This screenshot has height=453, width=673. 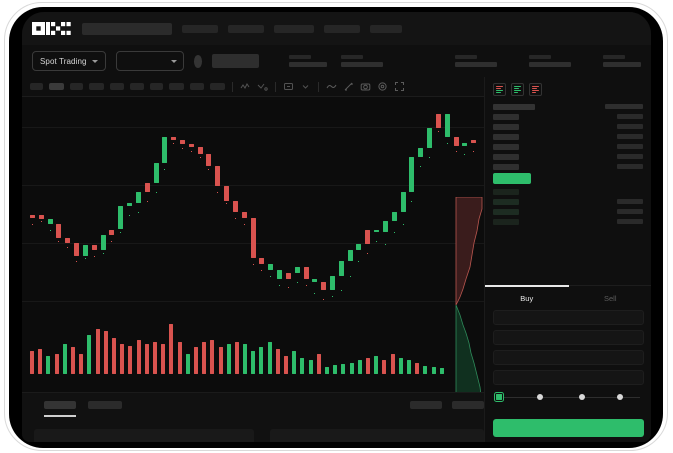 I want to click on slider-handle, so click(x=499, y=396).